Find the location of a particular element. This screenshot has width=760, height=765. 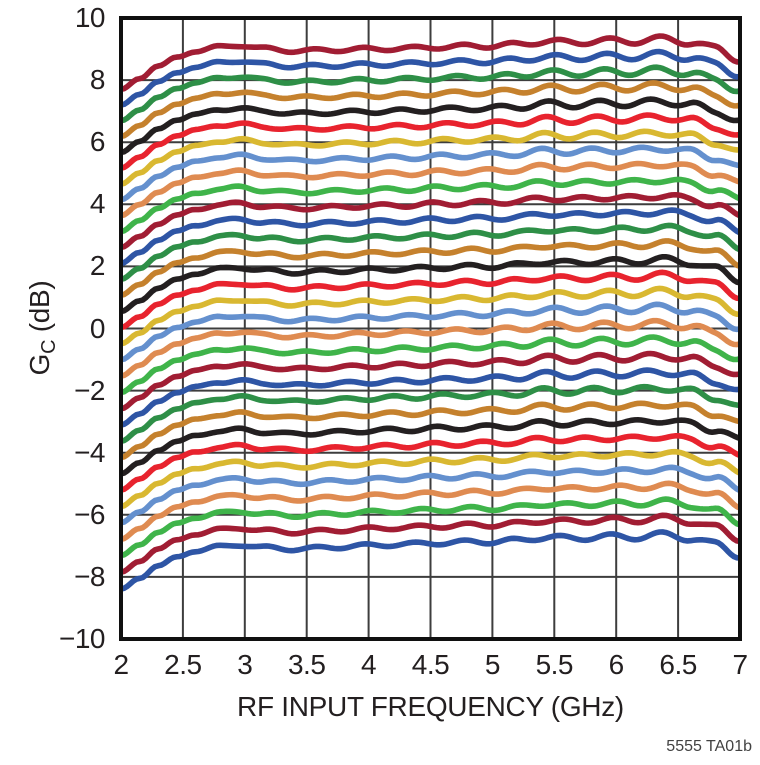

x-tick-label: 7 is located at coordinates (740, 664).